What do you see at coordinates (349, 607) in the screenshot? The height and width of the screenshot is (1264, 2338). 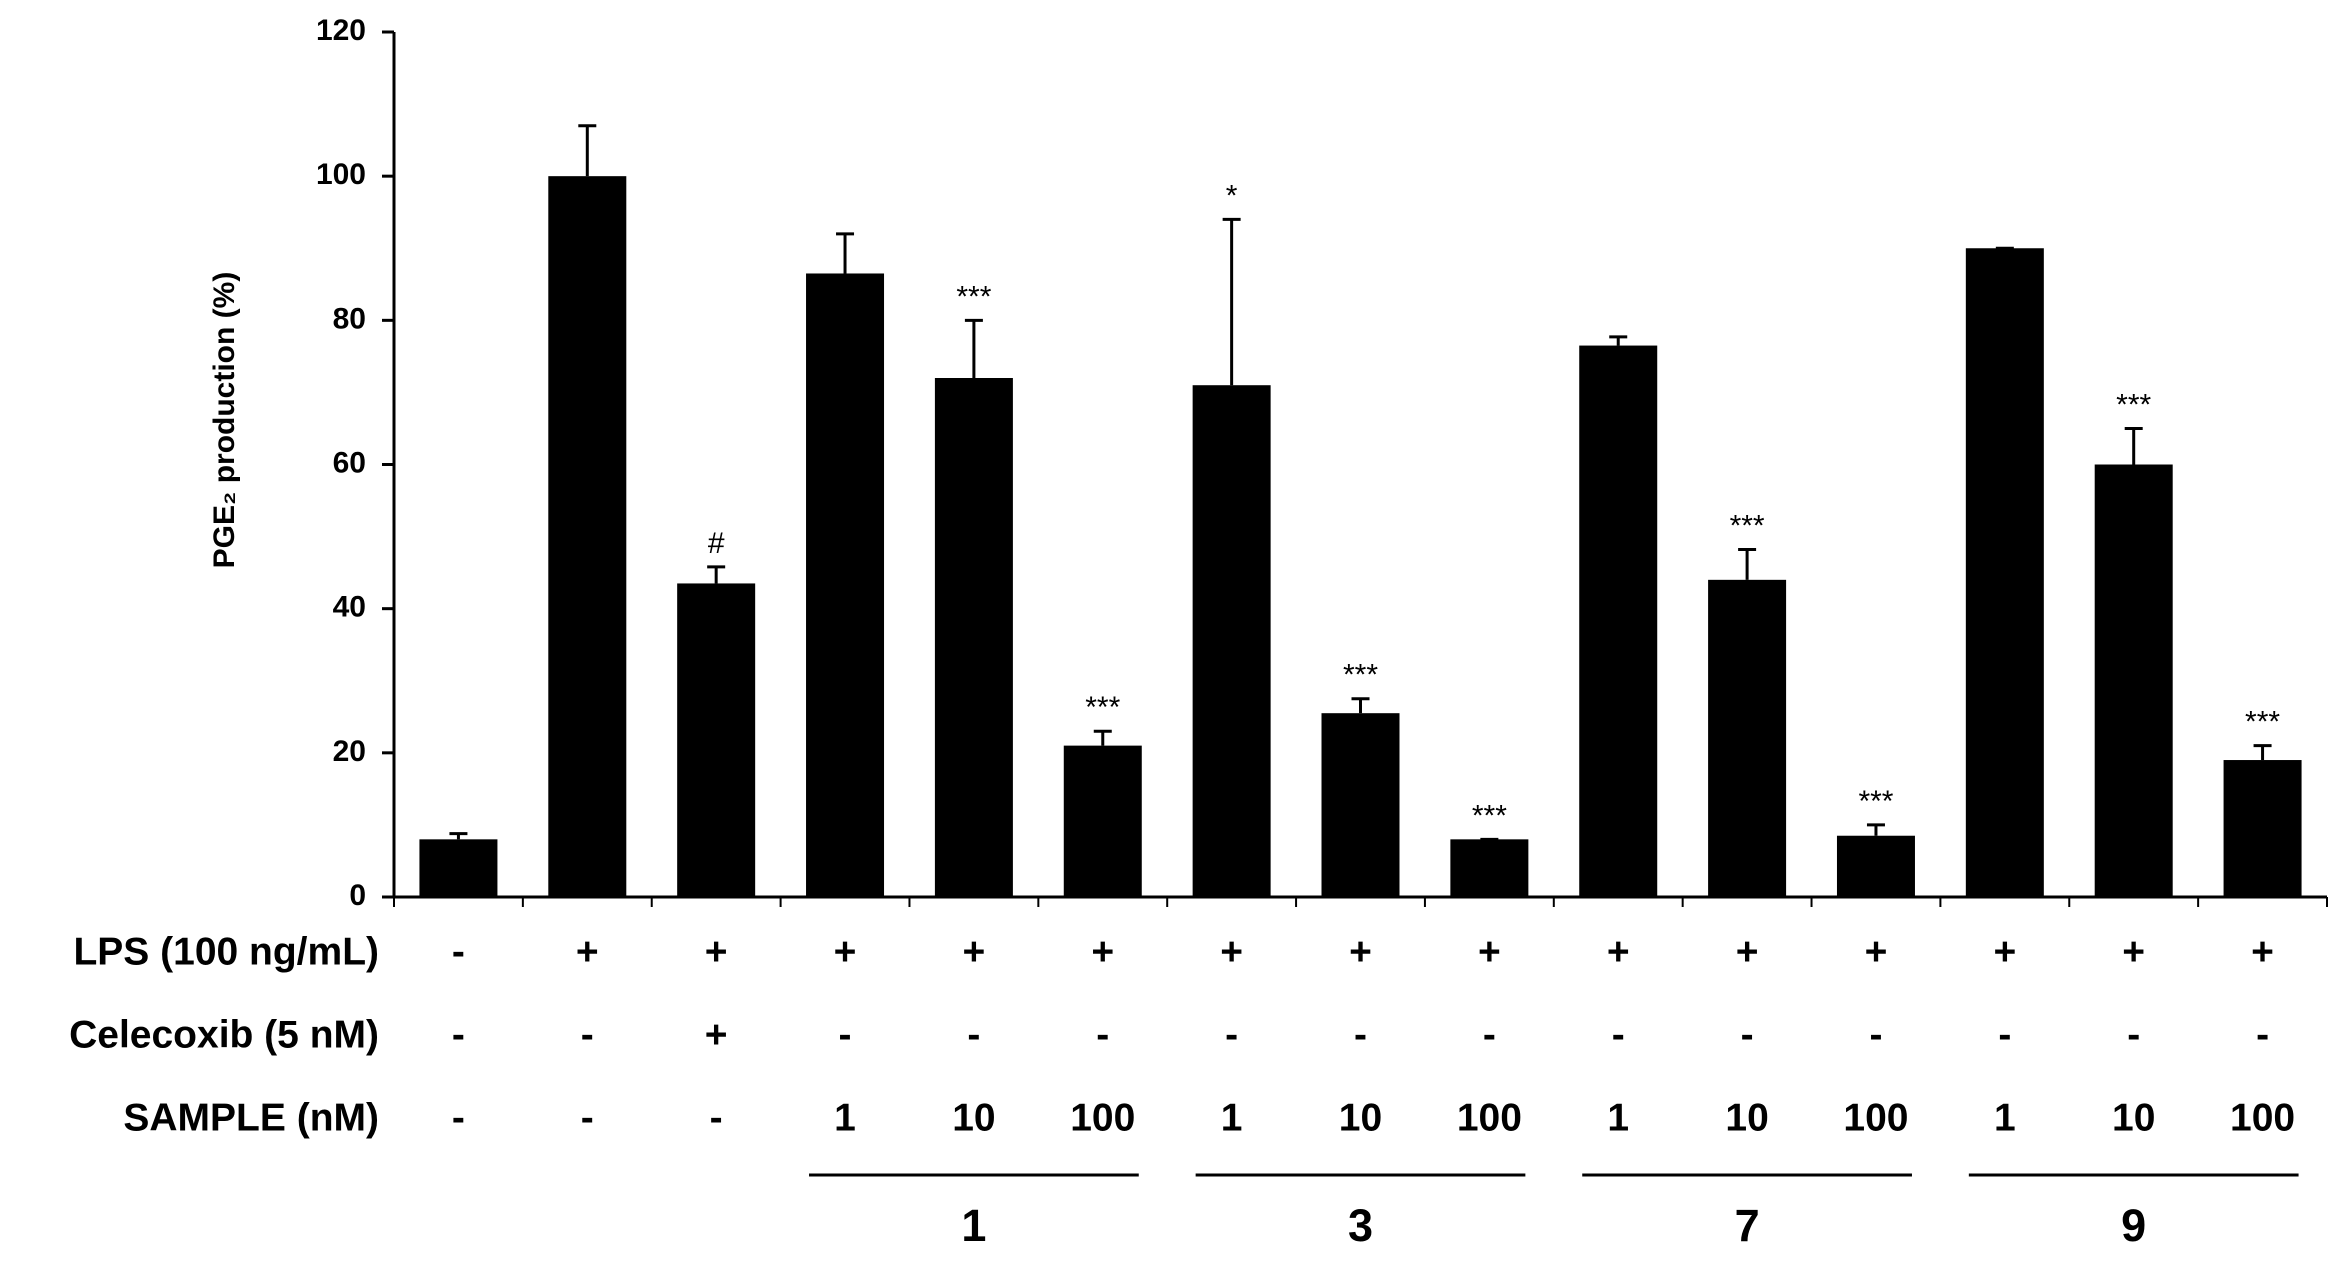 I see `y-tick-label: 40` at bounding box center [349, 607].